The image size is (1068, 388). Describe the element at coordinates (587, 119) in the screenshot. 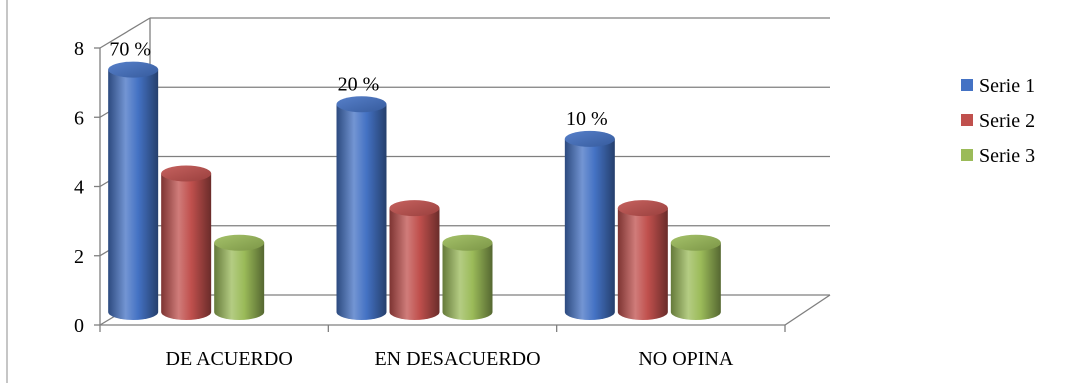

I see `data-label: 10 %` at that location.